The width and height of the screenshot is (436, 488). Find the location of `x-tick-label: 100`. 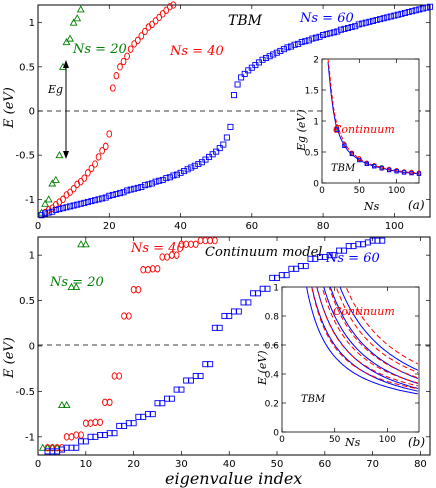

x-tick-label: 100 is located at coordinates (394, 226).